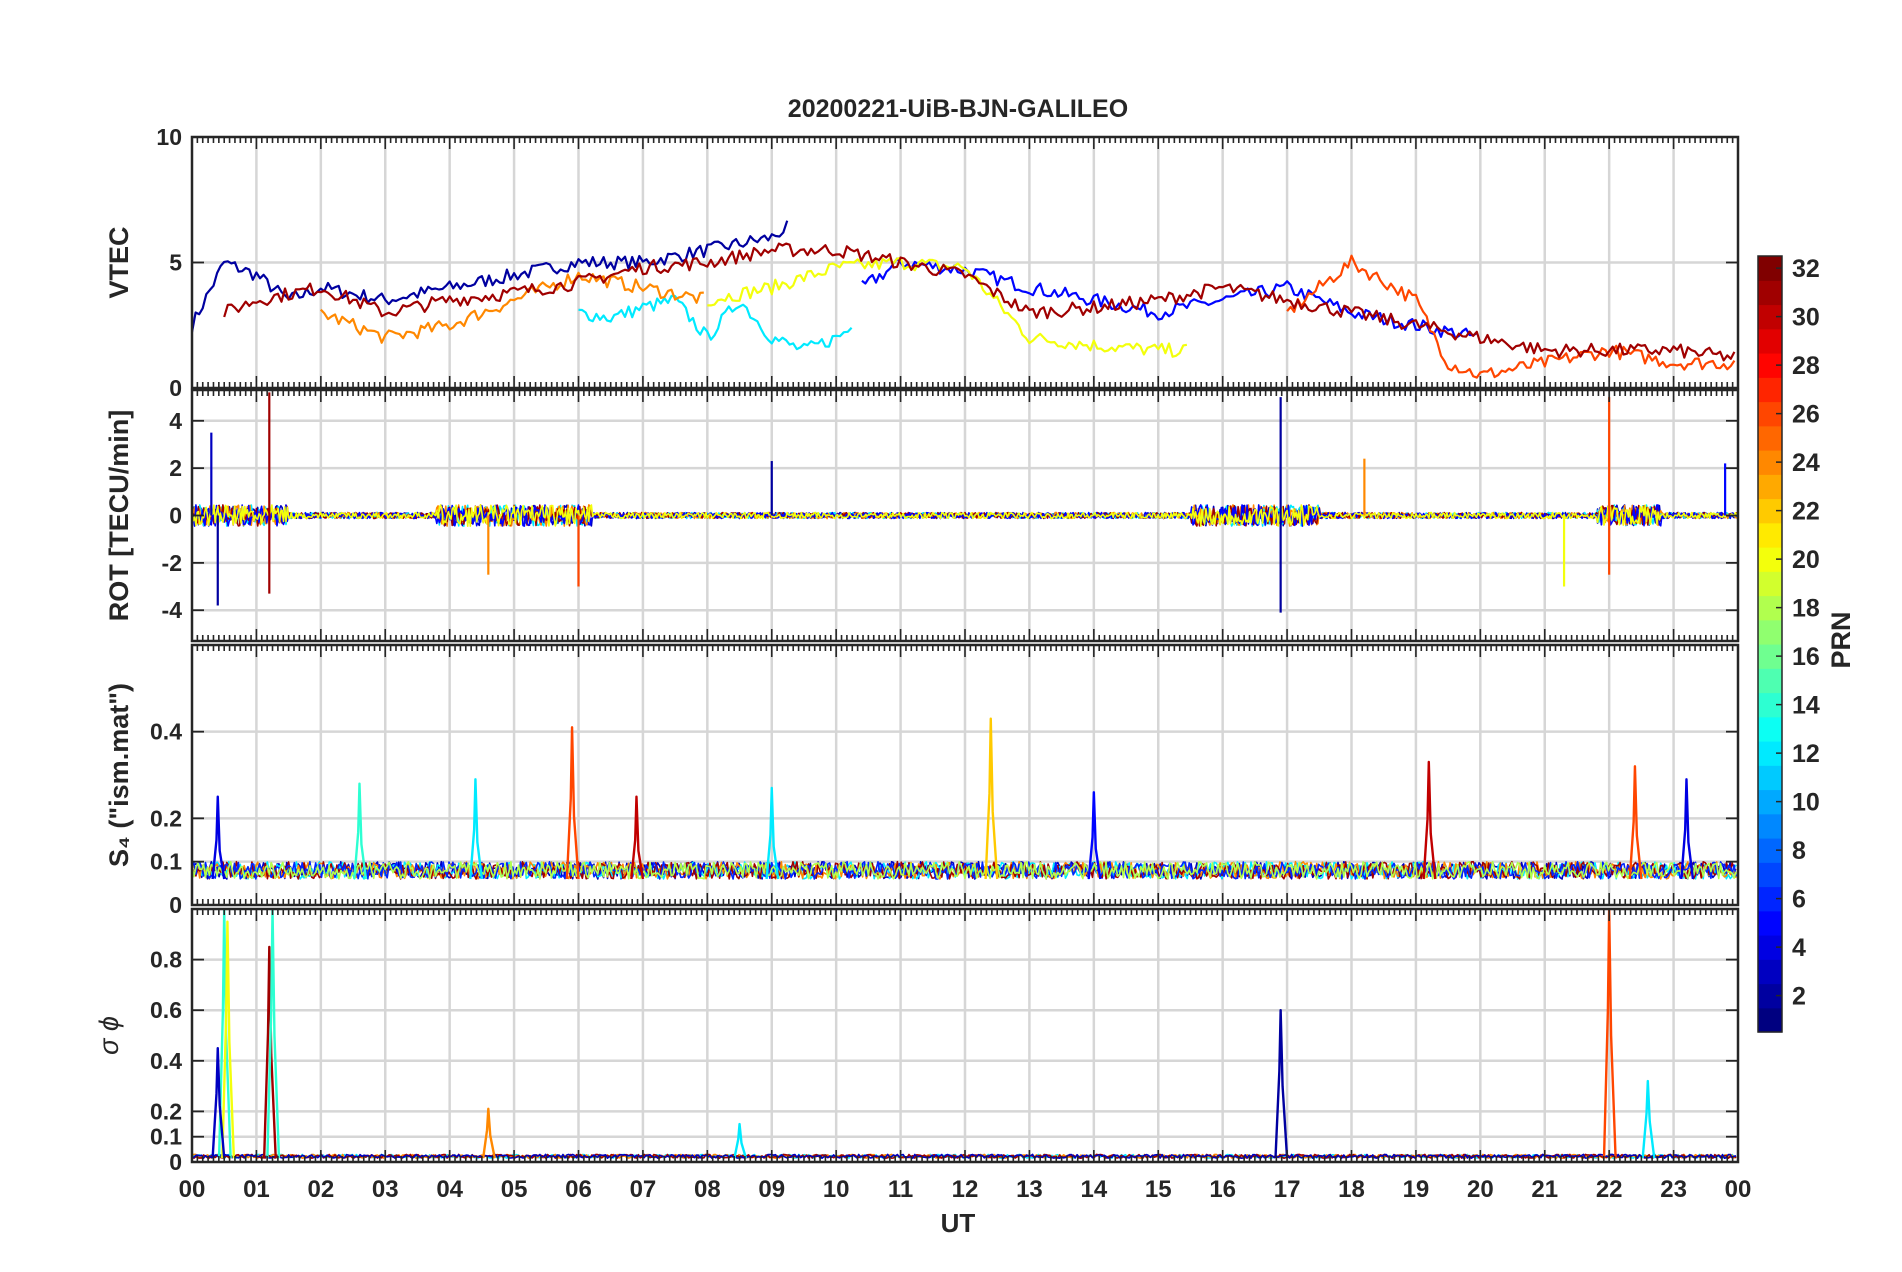 Image resolution: width=1902 pixels, height=1272 pixels. I want to click on y-axis-label: ROT [TECU/min], so click(119, 515).